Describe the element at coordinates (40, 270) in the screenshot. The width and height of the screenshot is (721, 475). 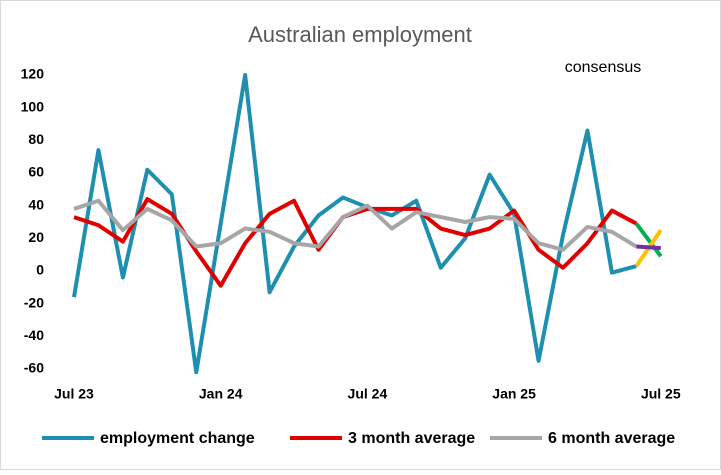
I see `y-tick-label: 0` at that location.